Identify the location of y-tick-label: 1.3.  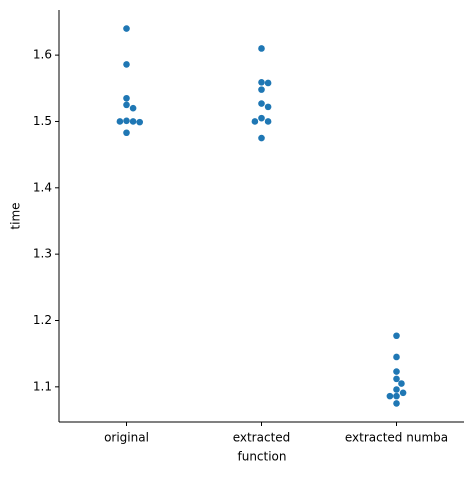
(42, 254).